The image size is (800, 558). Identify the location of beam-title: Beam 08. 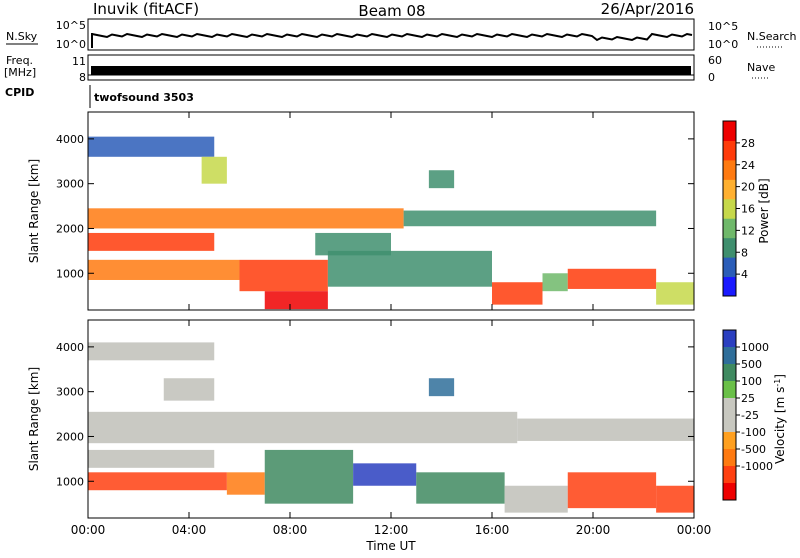
(391, 11).